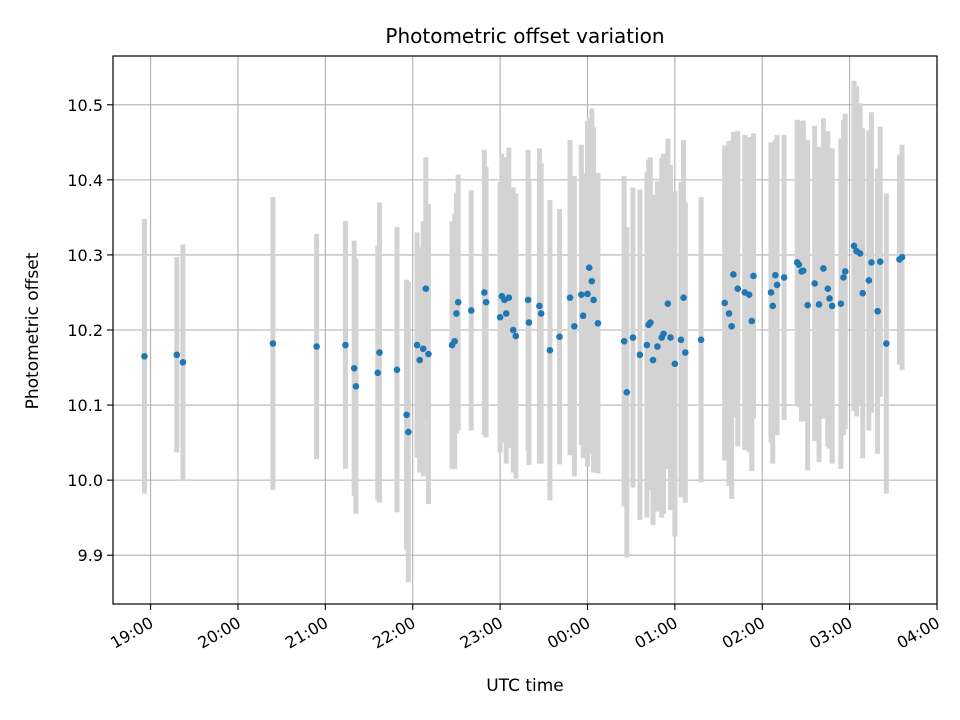  Describe the element at coordinates (525, 686) in the screenshot. I see `x-axis-label: UTC time` at that location.